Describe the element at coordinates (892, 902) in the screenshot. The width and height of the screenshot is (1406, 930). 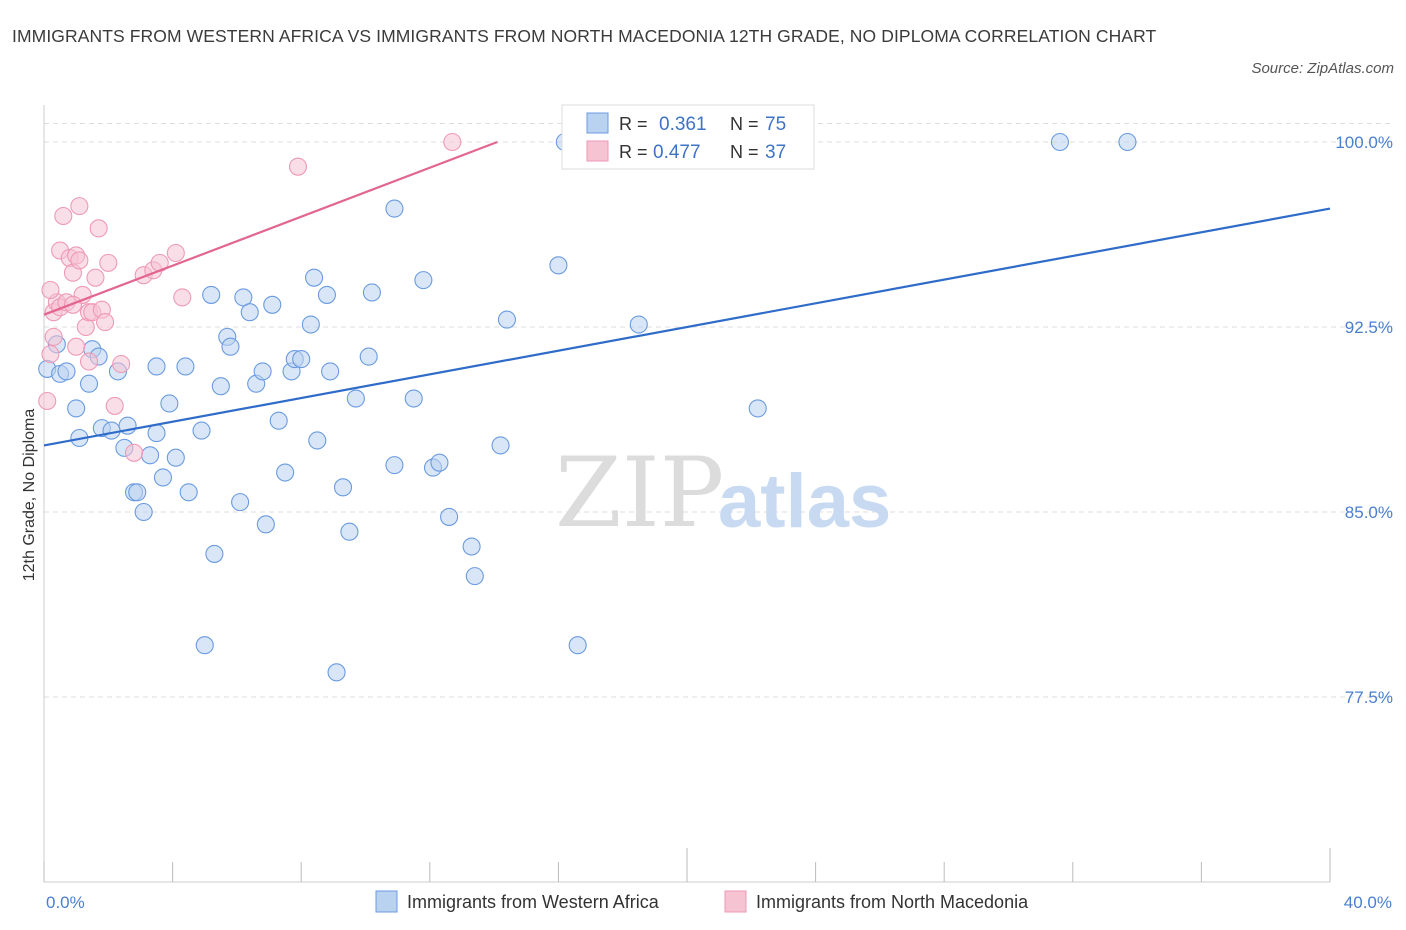
I see `series-legend-label-pink: Immigrants from North Macedonia` at that location.